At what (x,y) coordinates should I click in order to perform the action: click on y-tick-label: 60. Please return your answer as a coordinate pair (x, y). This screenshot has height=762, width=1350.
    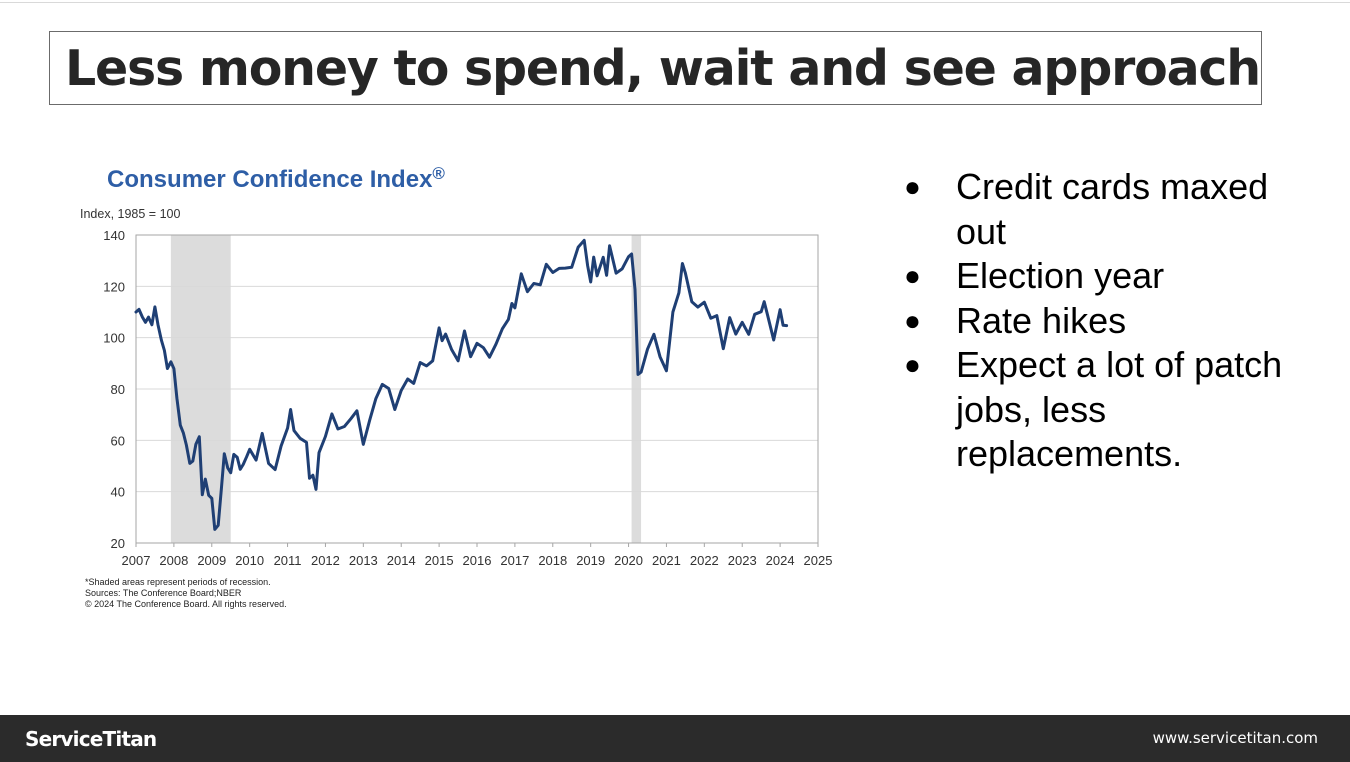
    Looking at the image, I should click on (118, 440).